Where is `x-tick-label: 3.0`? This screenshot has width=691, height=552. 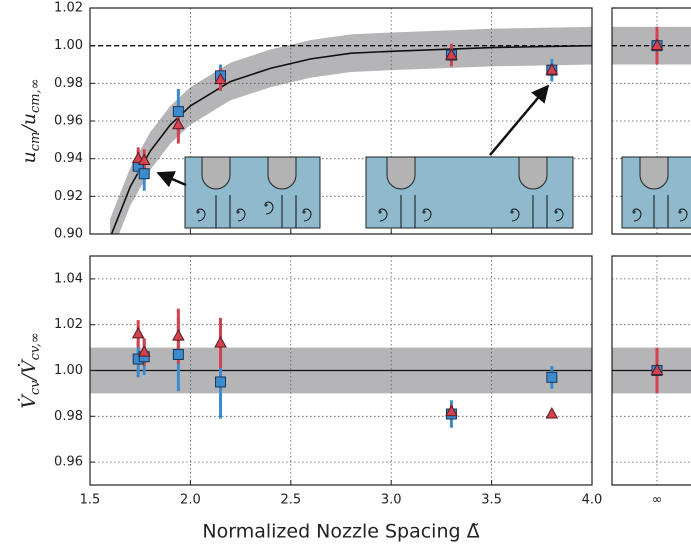 x-tick-label: 3.0 is located at coordinates (391, 500).